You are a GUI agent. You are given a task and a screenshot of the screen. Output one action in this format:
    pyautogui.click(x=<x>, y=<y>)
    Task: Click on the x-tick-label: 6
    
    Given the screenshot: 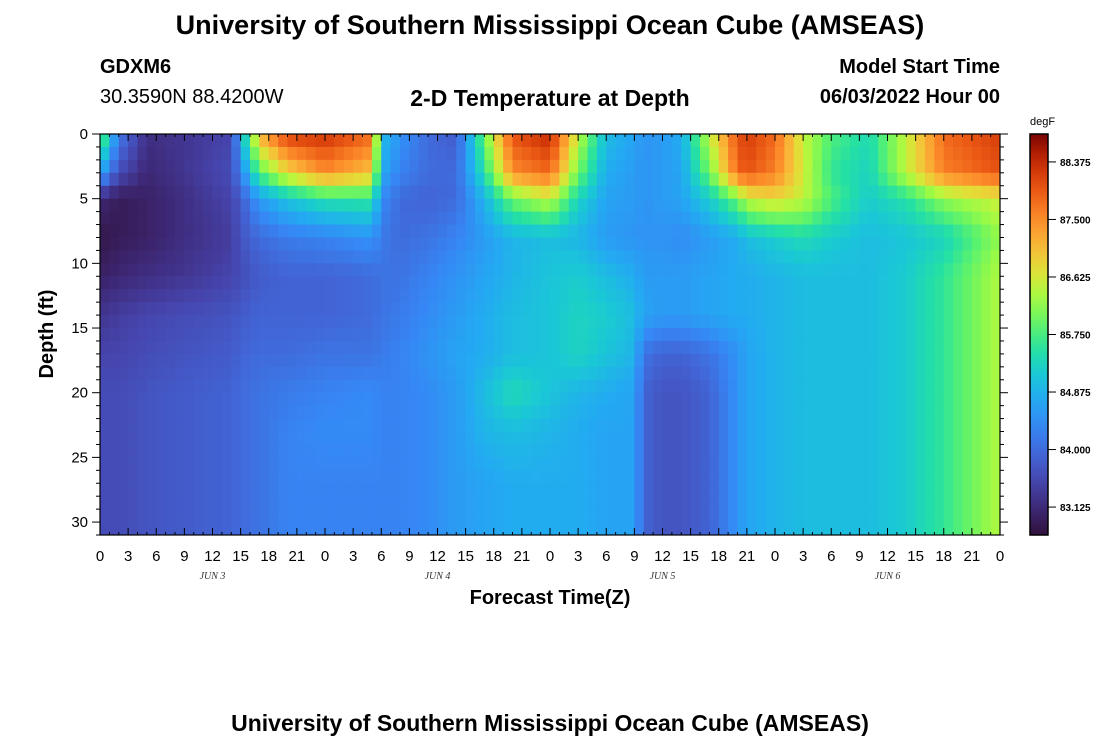 What is the action you would take?
    pyautogui.click(x=831, y=556)
    